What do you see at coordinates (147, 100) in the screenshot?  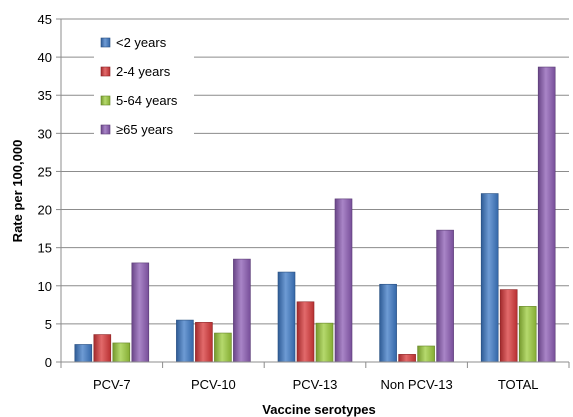 I see `legend-label: 5-64 years` at bounding box center [147, 100].